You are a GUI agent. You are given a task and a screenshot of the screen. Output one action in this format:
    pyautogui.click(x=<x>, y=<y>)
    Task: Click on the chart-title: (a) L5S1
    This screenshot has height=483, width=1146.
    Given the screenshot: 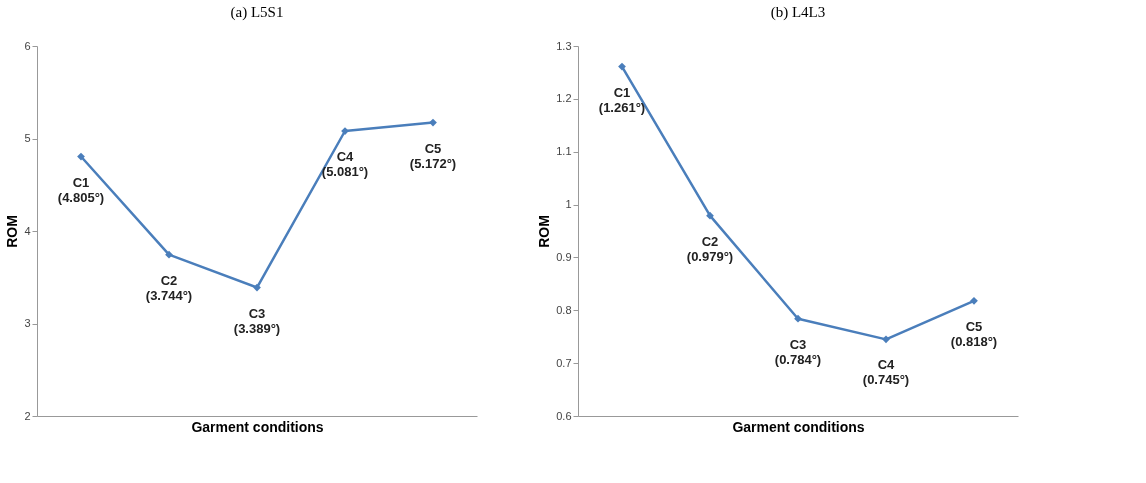 What is the action you would take?
    pyautogui.click(x=257, y=12)
    